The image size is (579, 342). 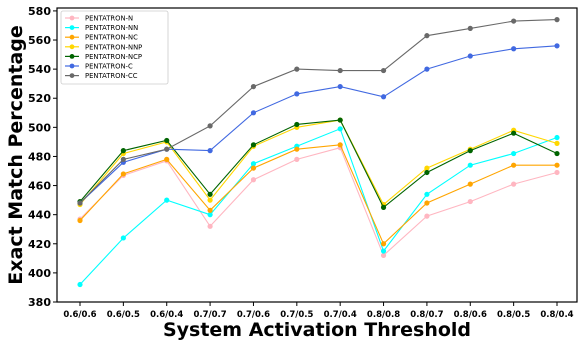 I want to click on y-axis: 380 400 420 440 460 480 500 520 540 560 580, so click(x=42, y=157).